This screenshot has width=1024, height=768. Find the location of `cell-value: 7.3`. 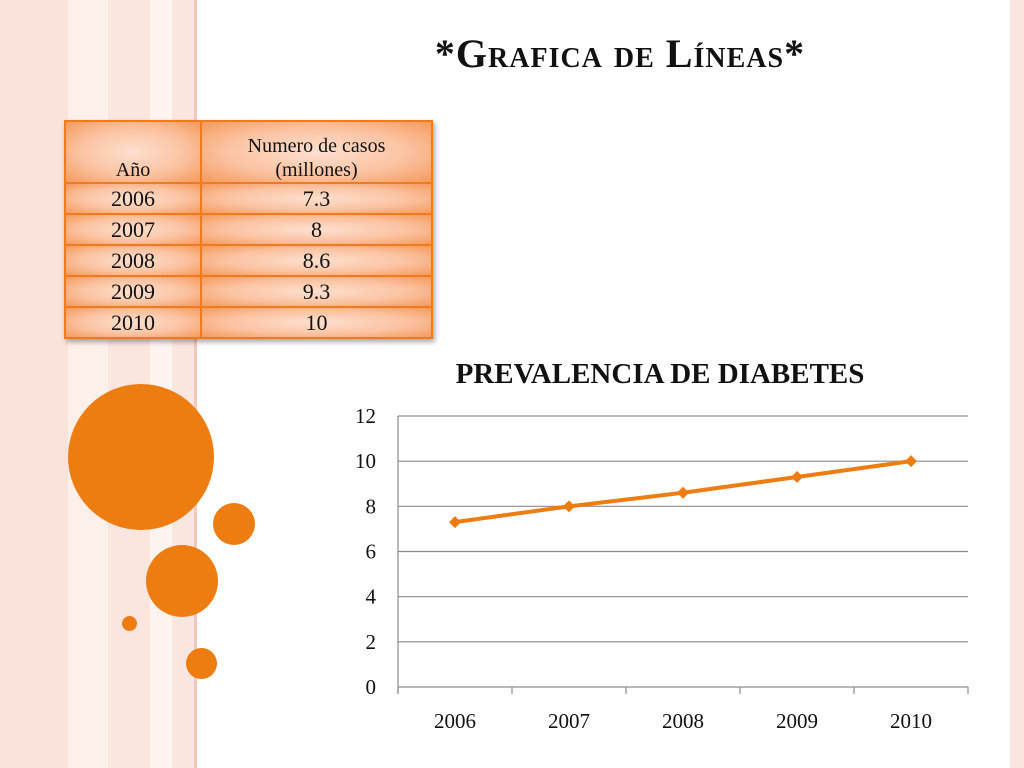

cell-value: 7.3 is located at coordinates (316, 198).